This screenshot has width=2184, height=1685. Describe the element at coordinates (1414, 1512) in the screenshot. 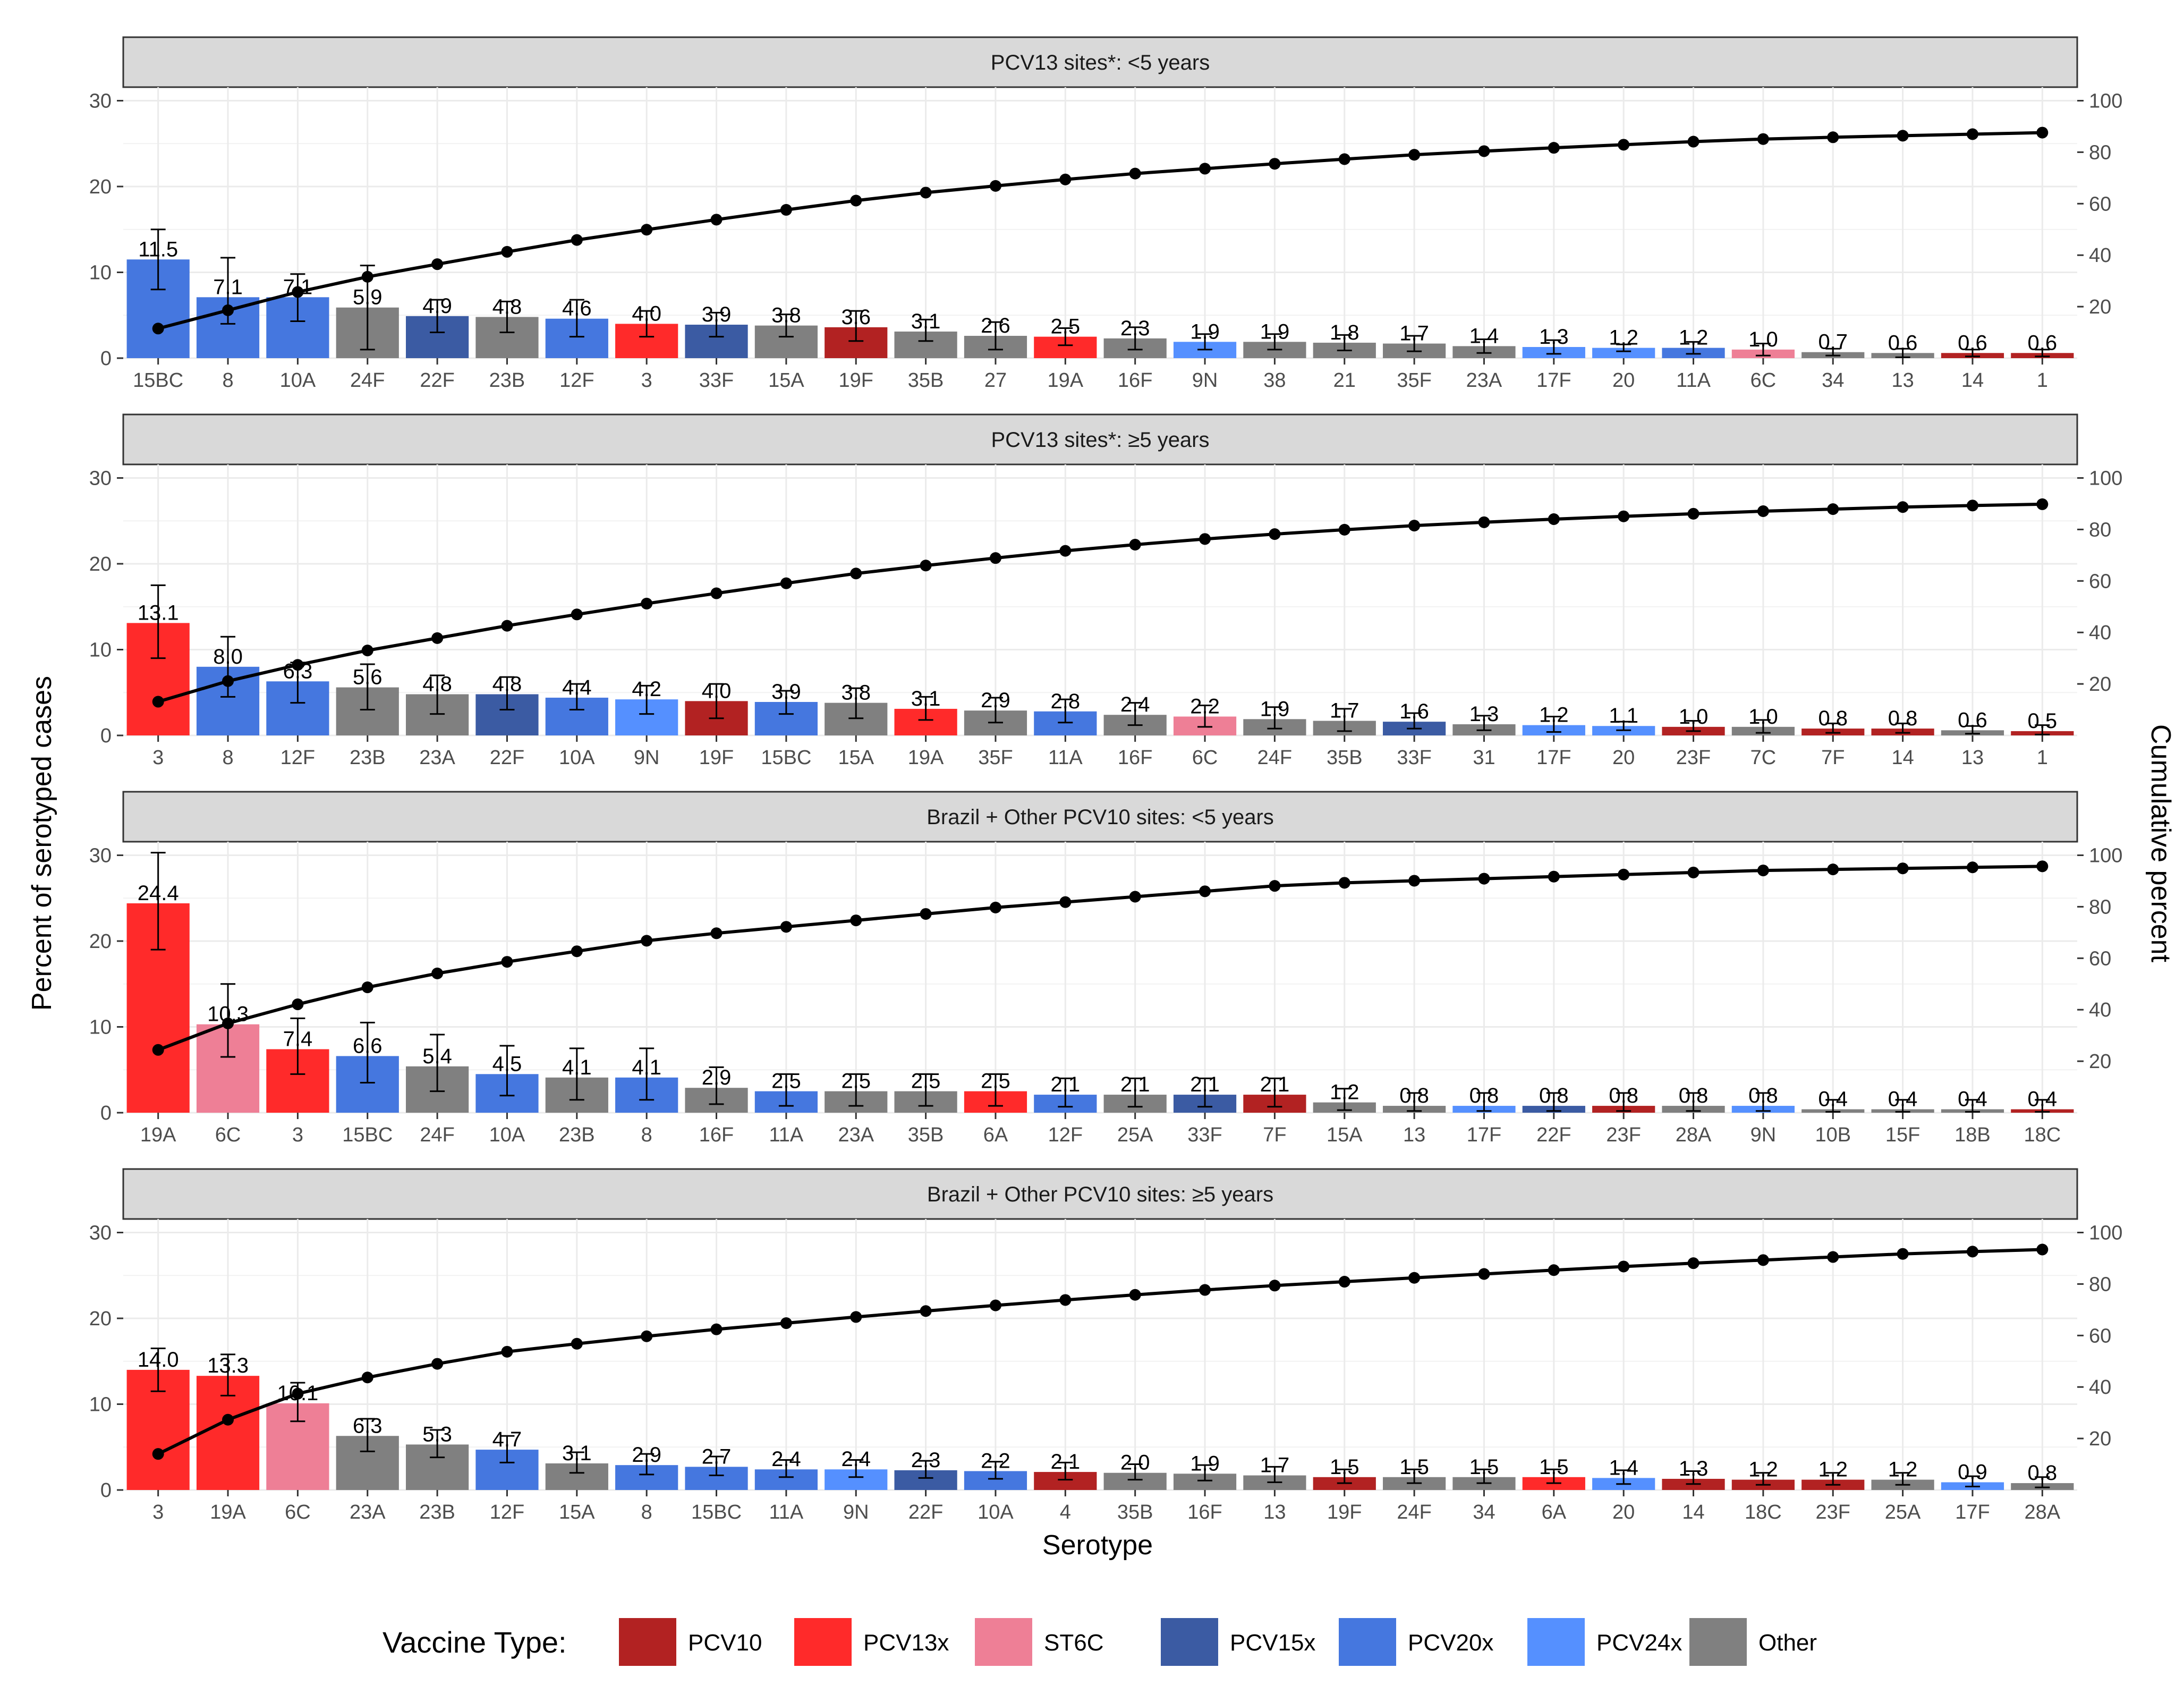

I see `x-tick-label: 24F` at that location.